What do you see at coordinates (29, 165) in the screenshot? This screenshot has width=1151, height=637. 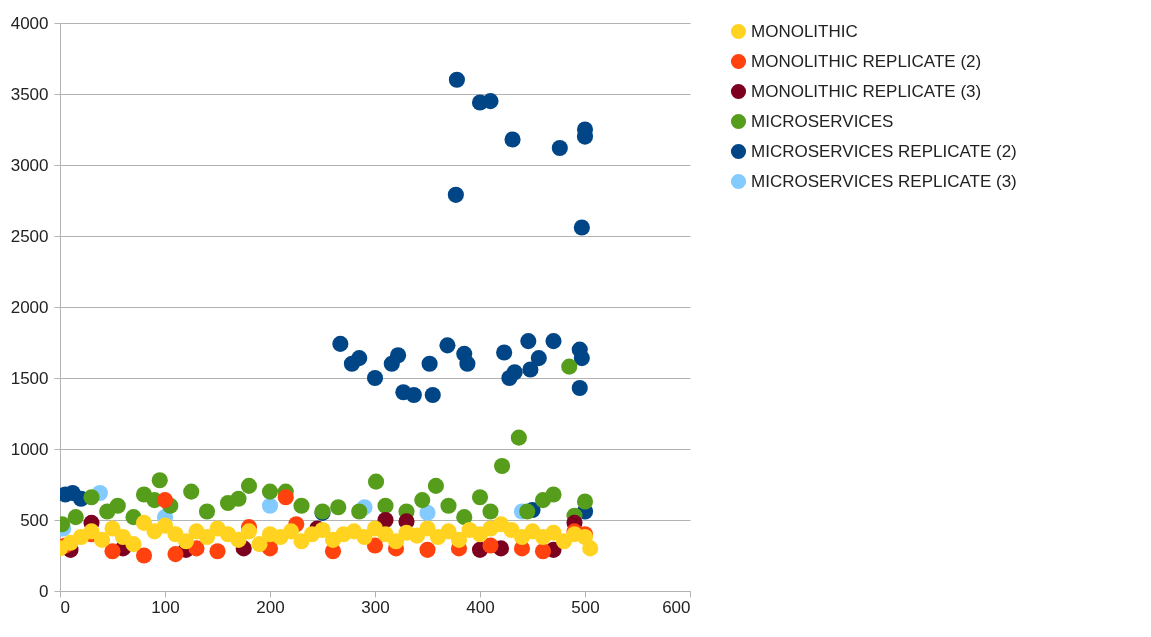 I see `y-tick-label: 3000` at bounding box center [29, 165].